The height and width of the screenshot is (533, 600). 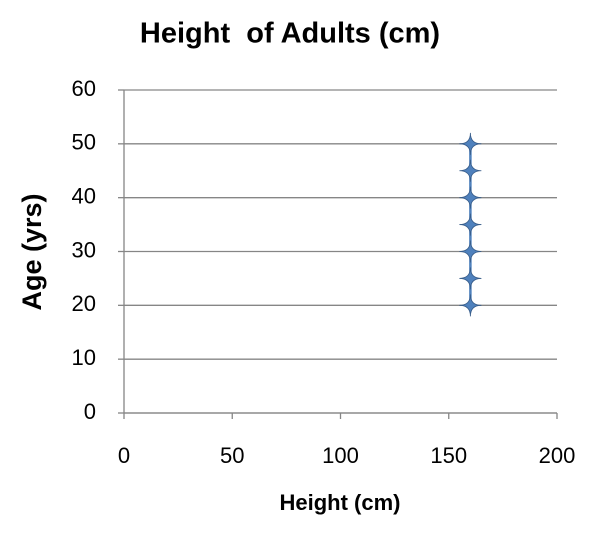 I want to click on x-tick-label: 150, so click(x=448, y=455).